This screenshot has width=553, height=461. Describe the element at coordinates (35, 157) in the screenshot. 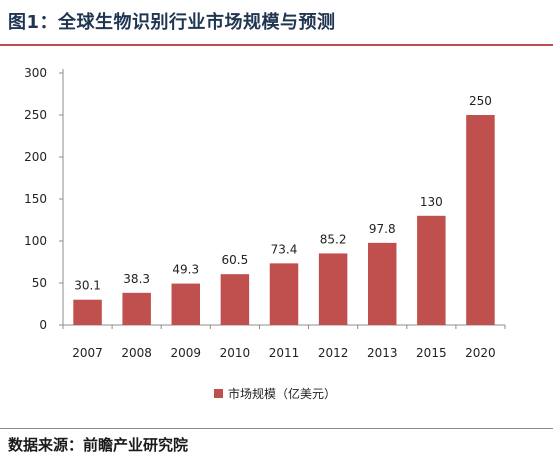

I see `y-tick-label: 200` at that location.